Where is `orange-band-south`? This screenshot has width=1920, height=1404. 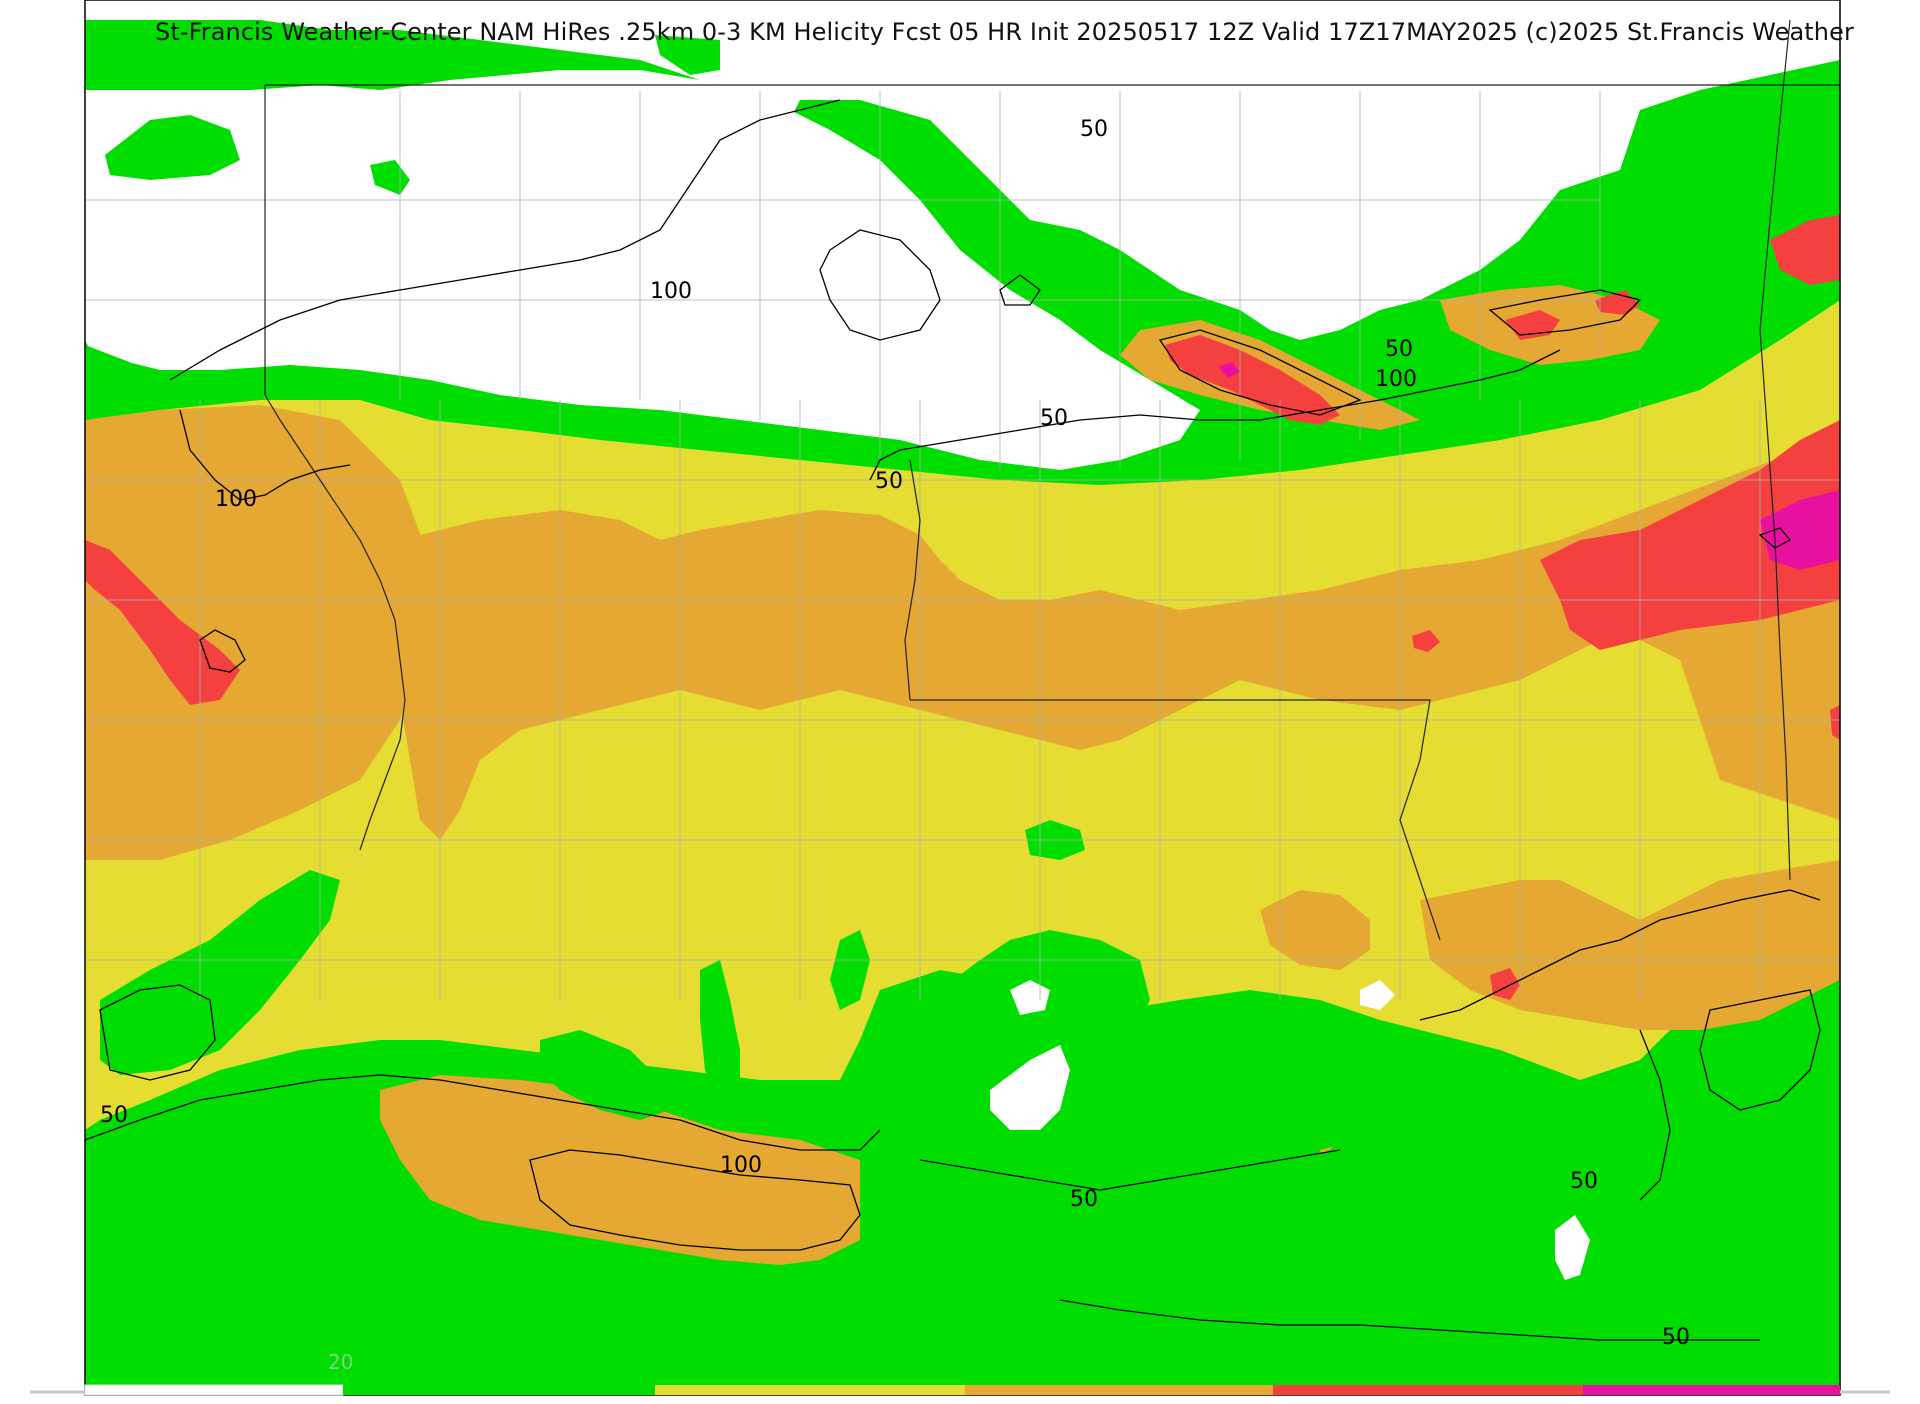 orange-band-south is located at coordinates (630, 1170).